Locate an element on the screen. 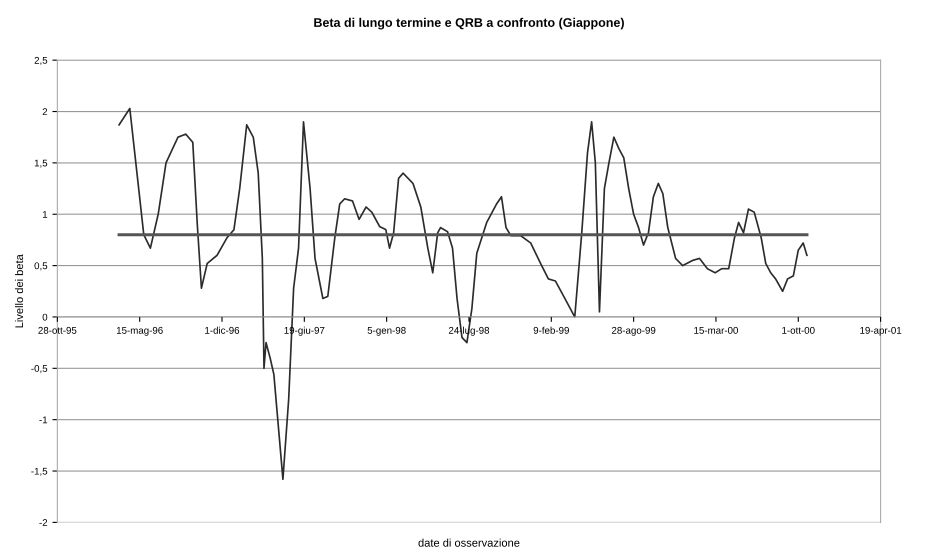 The height and width of the screenshot is (547, 925). x-tick-label: 5-gen-98 is located at coordinates (387, 331).